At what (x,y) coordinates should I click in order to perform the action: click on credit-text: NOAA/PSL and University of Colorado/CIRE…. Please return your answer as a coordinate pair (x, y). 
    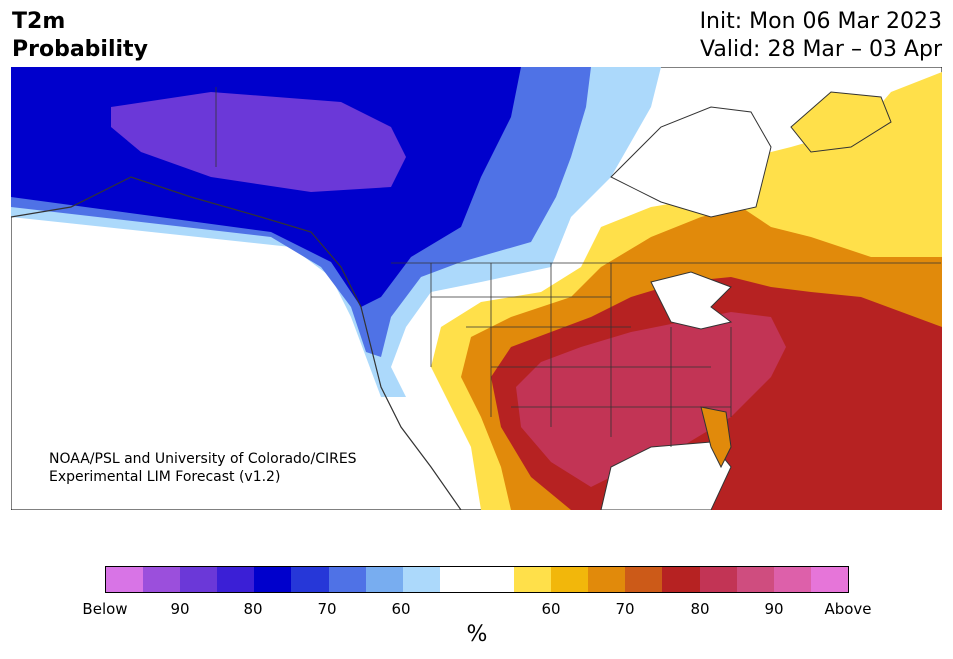
    Looking at the image, I should click on (203, 468).